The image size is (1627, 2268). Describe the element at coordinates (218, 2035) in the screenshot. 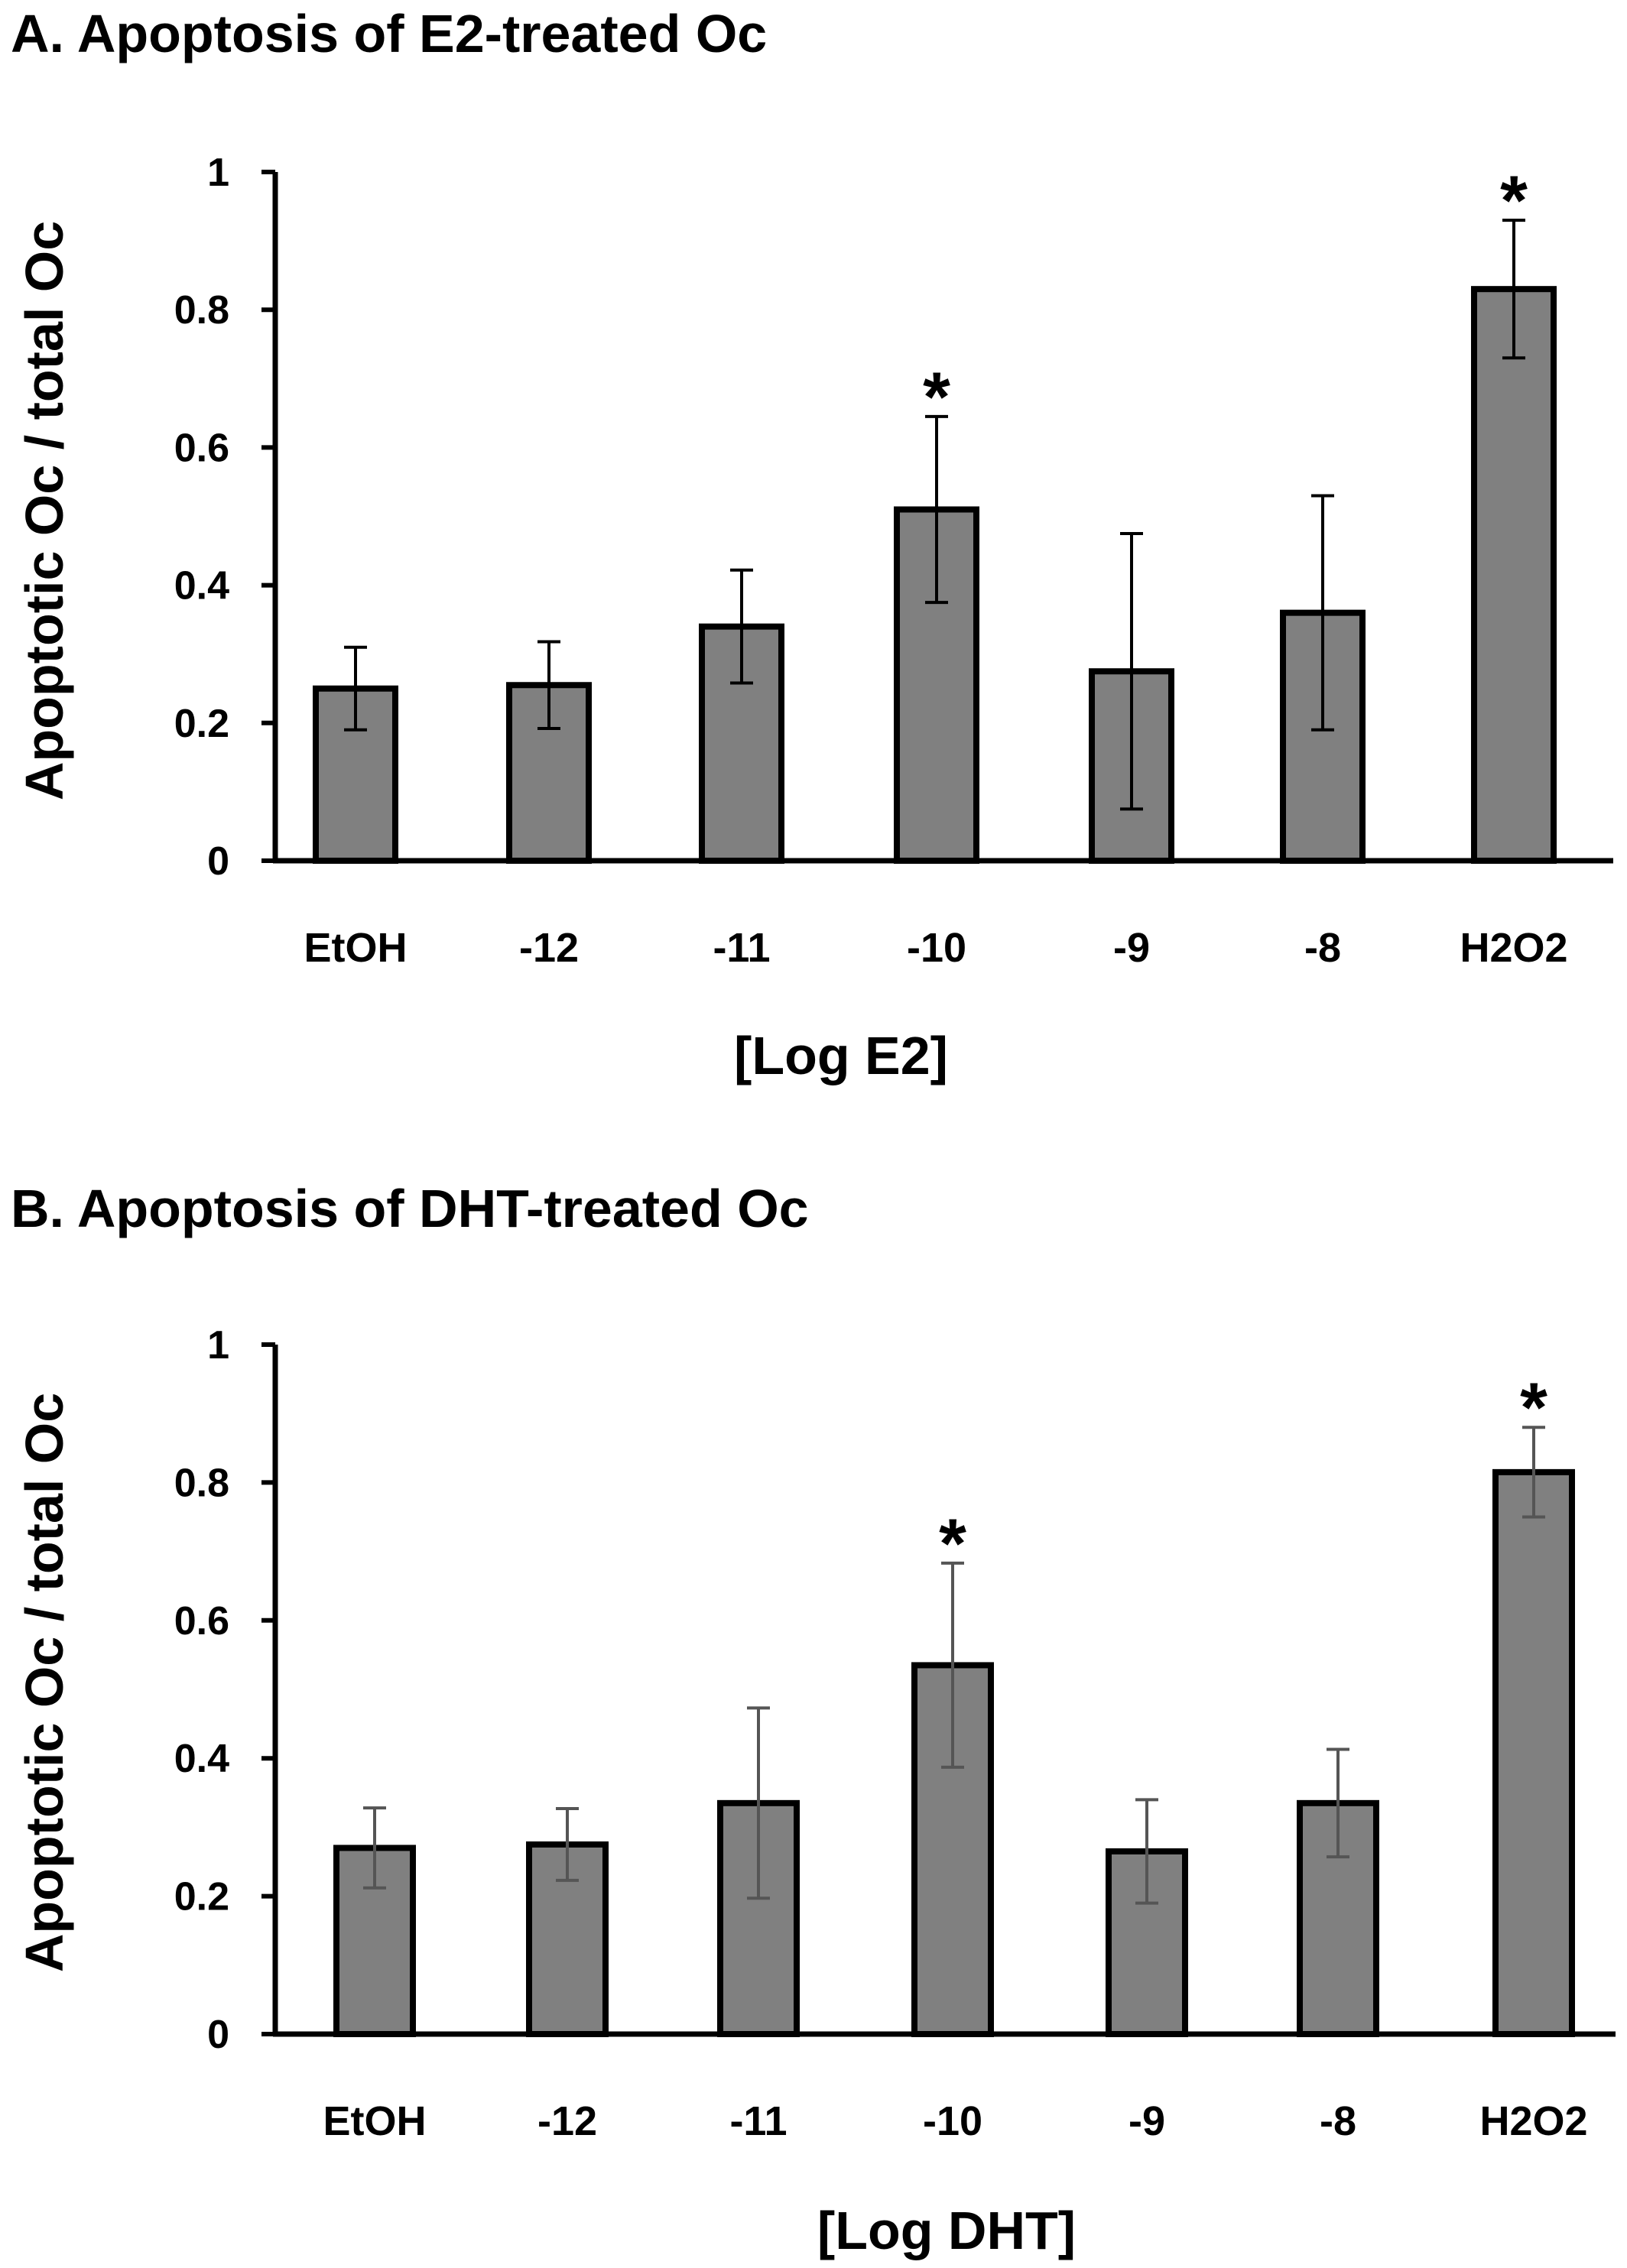

I see `panel-b-y-tick-label: 0` at that location.